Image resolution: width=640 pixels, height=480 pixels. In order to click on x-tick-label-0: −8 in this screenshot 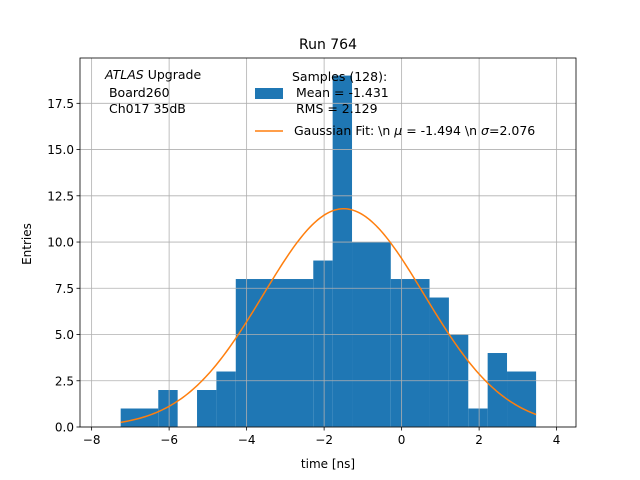, I will do `click(92, 440)`.